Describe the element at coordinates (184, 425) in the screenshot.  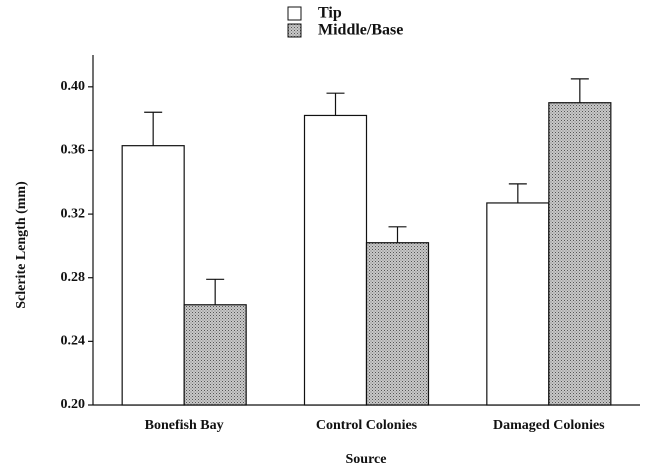
I see `x-tick-label: Bonefish Bay` at that location.